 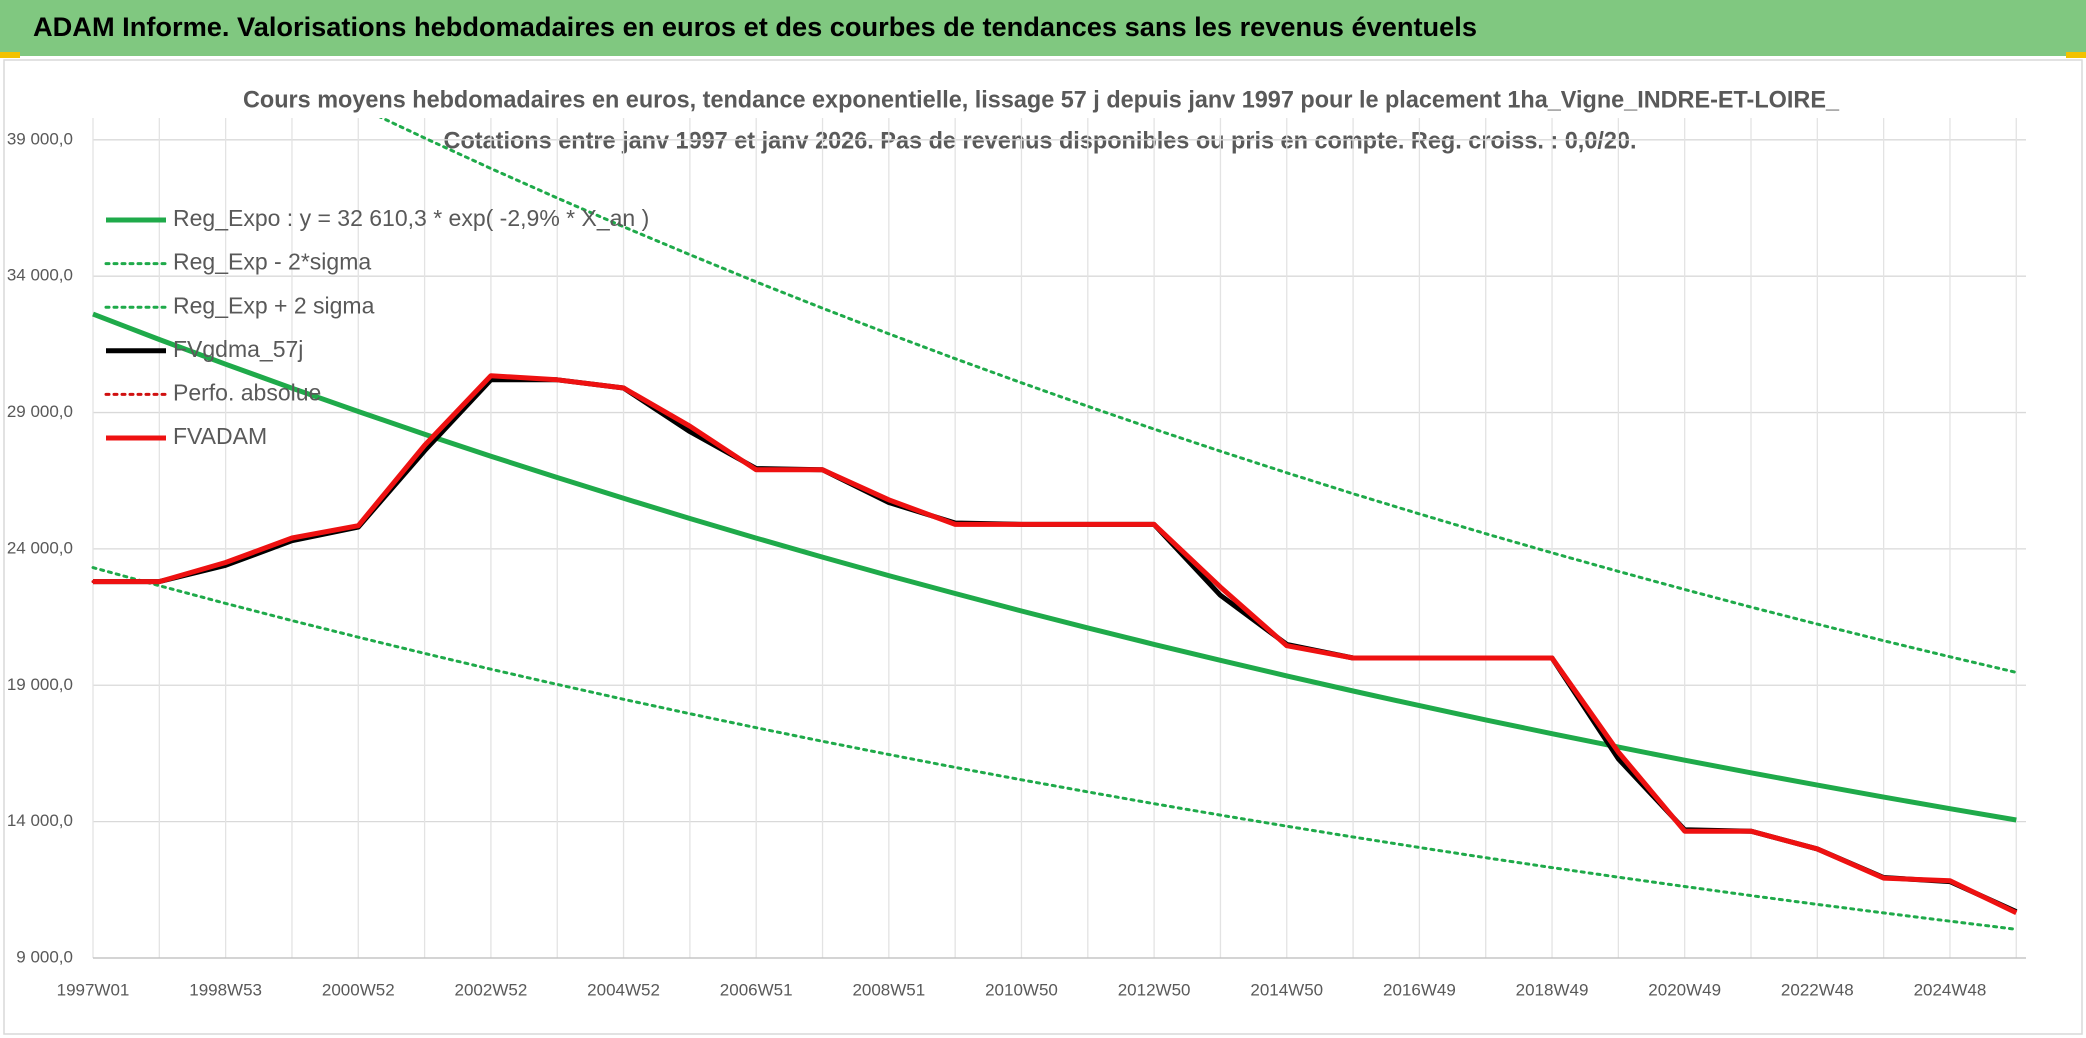 What do you see at coordinates (220, 436) in the screenshot?
I see `legend-label: FVADAM` at bounding box center [220, 436].